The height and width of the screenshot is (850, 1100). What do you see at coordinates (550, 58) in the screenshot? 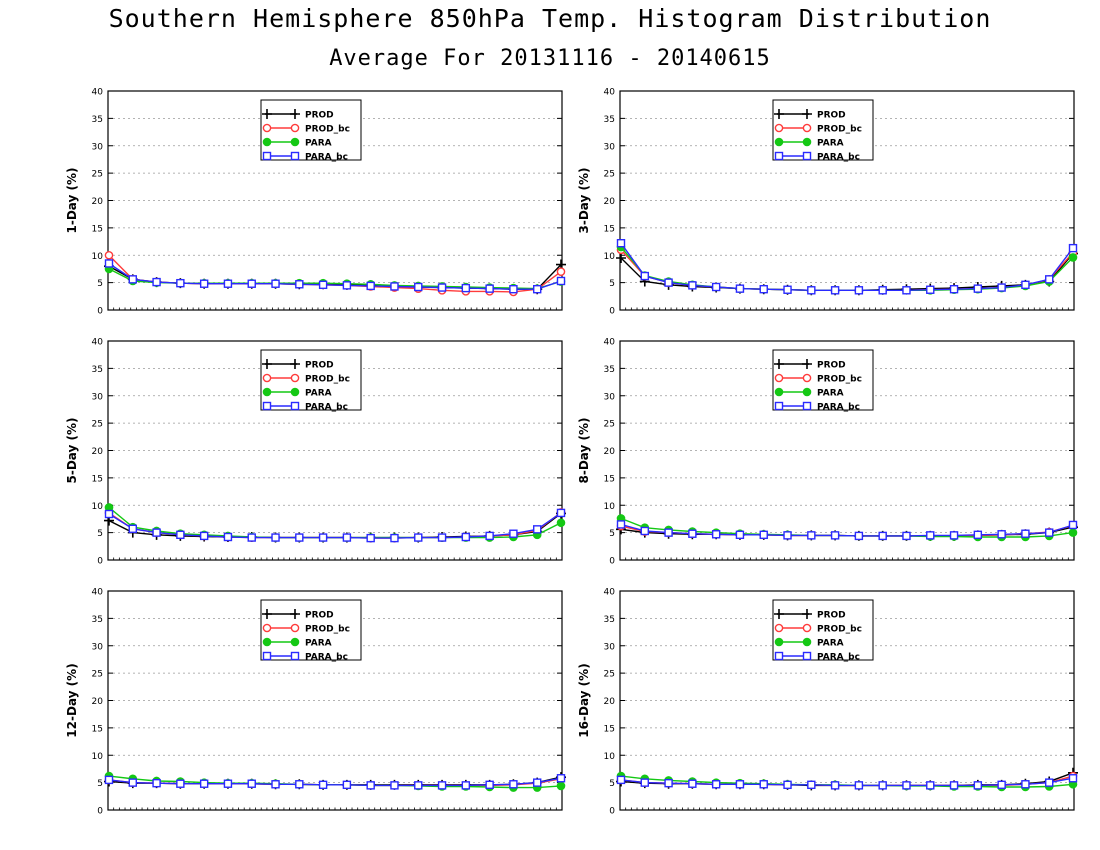
I see `page-subtitle: Average For 20131116 - 20140615` at bounding box center [550, 58].